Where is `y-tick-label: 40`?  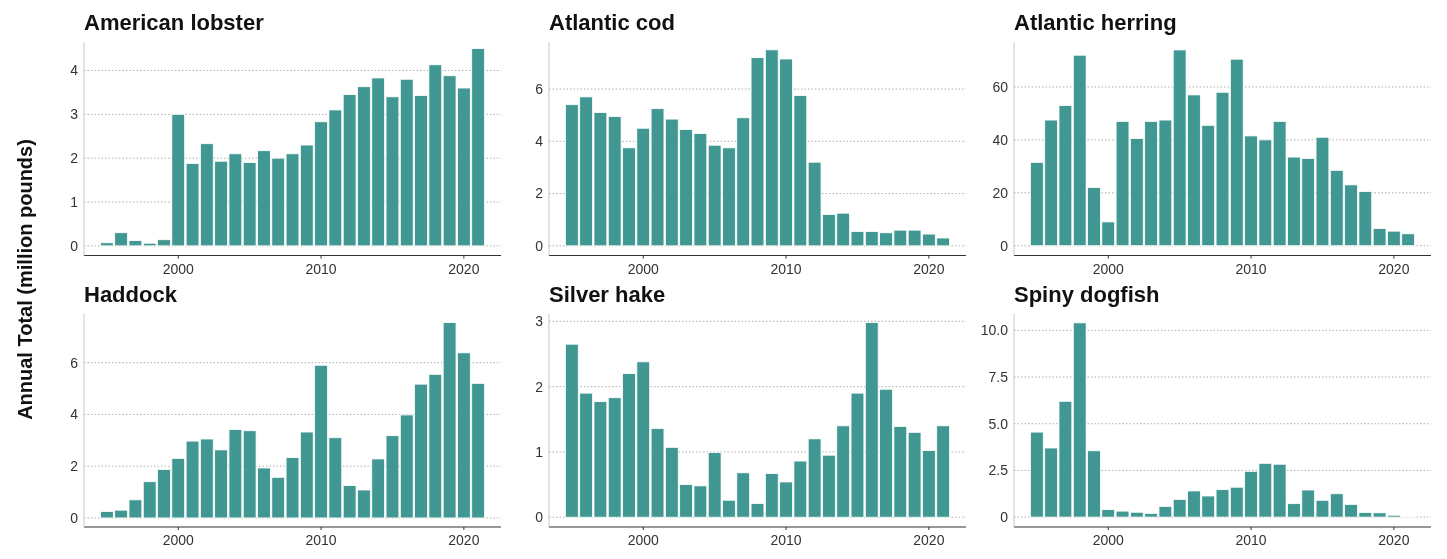
y-tick-label: 40 is located at coordinates (1000, 139).